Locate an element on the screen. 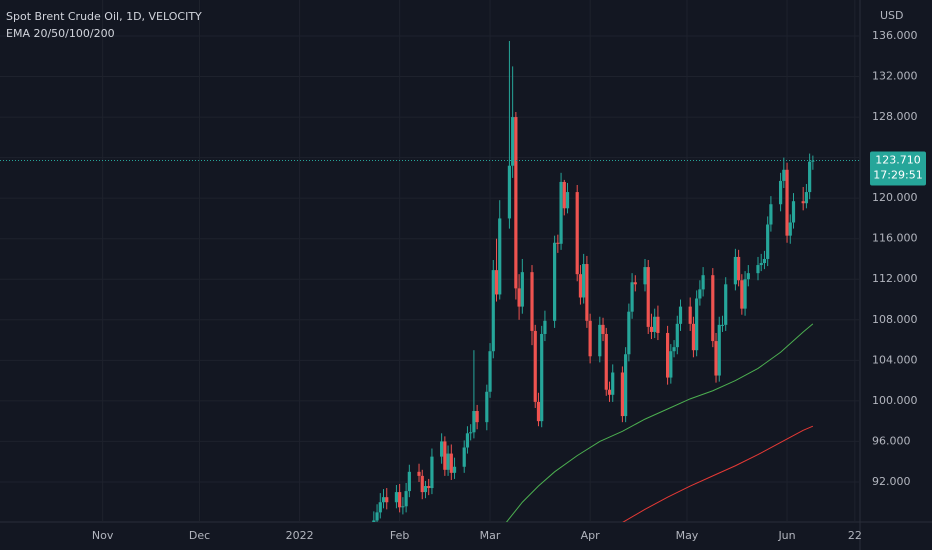  y-tick-label: 92.000 is located at coordinates (891, 481).